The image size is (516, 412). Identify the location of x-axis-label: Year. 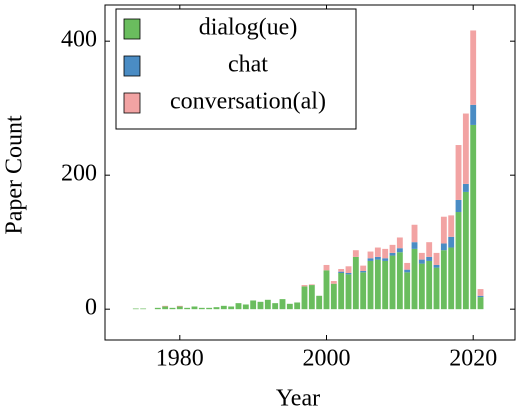
(298, 399).